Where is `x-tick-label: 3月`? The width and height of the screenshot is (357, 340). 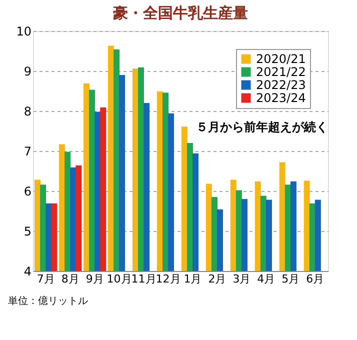
x-tick-label: 3月 is located at coordinates (241, 279).